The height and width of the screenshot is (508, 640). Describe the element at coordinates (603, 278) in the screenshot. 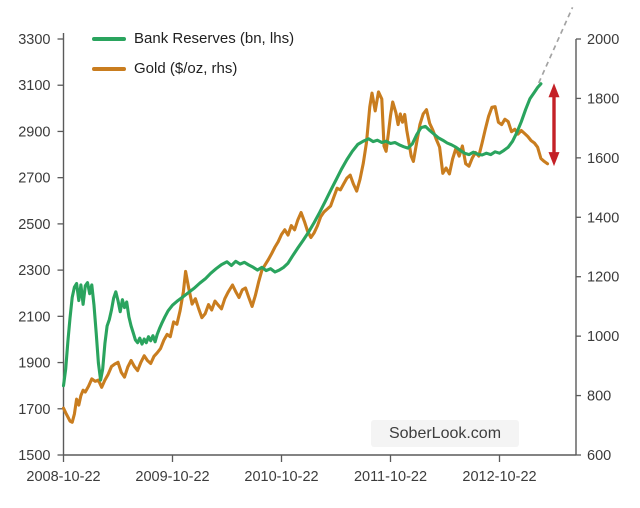

I see `y-axis-right-tick-label: 1200` at that location.